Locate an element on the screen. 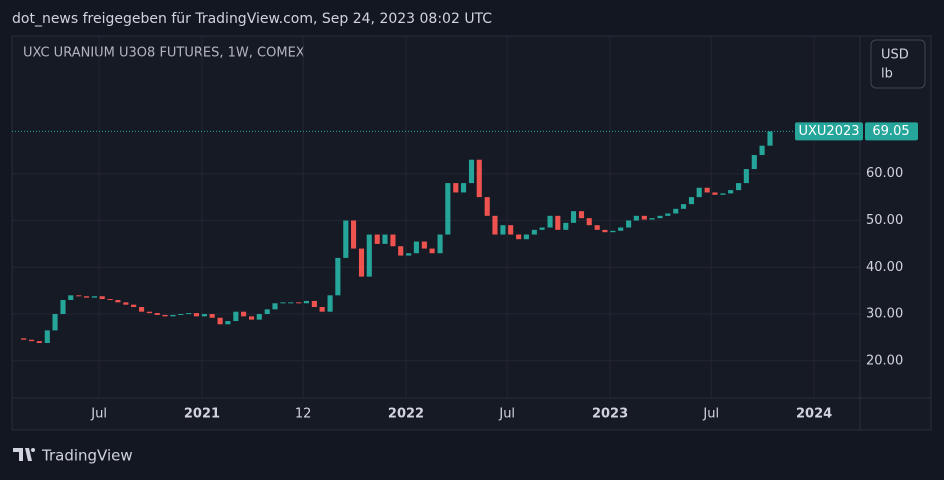  unit-measure: lb is located at coordinates (887, 74).